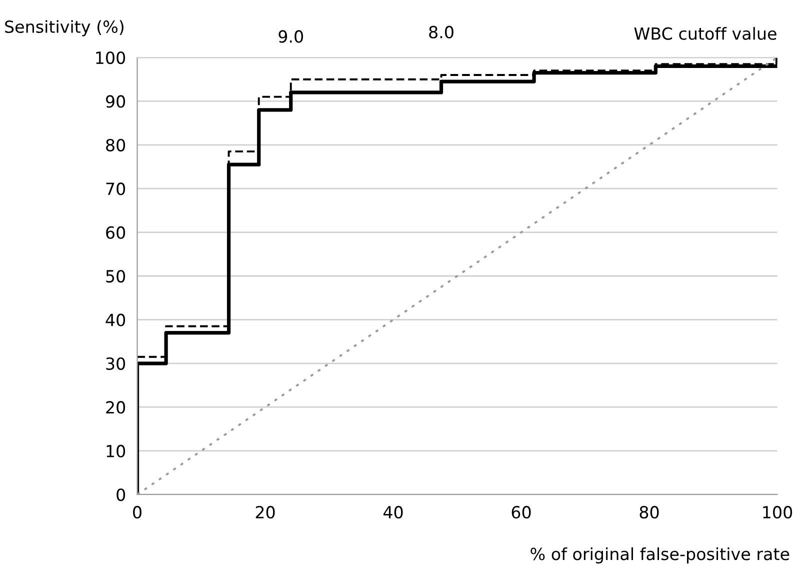  What do you see at coordinates (116, 451) in the screenshot?
I see `y-tick-label: 10` at bounding box center [116, 451].